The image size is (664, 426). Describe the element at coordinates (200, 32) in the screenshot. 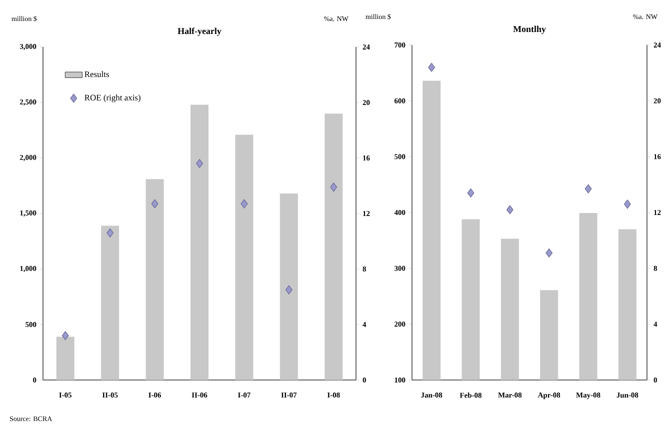

I see `chart-title: Half-yearly` at that location.